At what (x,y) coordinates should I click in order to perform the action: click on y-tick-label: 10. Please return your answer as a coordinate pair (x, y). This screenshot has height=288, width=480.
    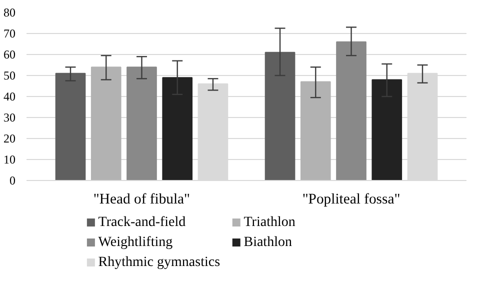
    Looking at the image, I should click on (10, 159).